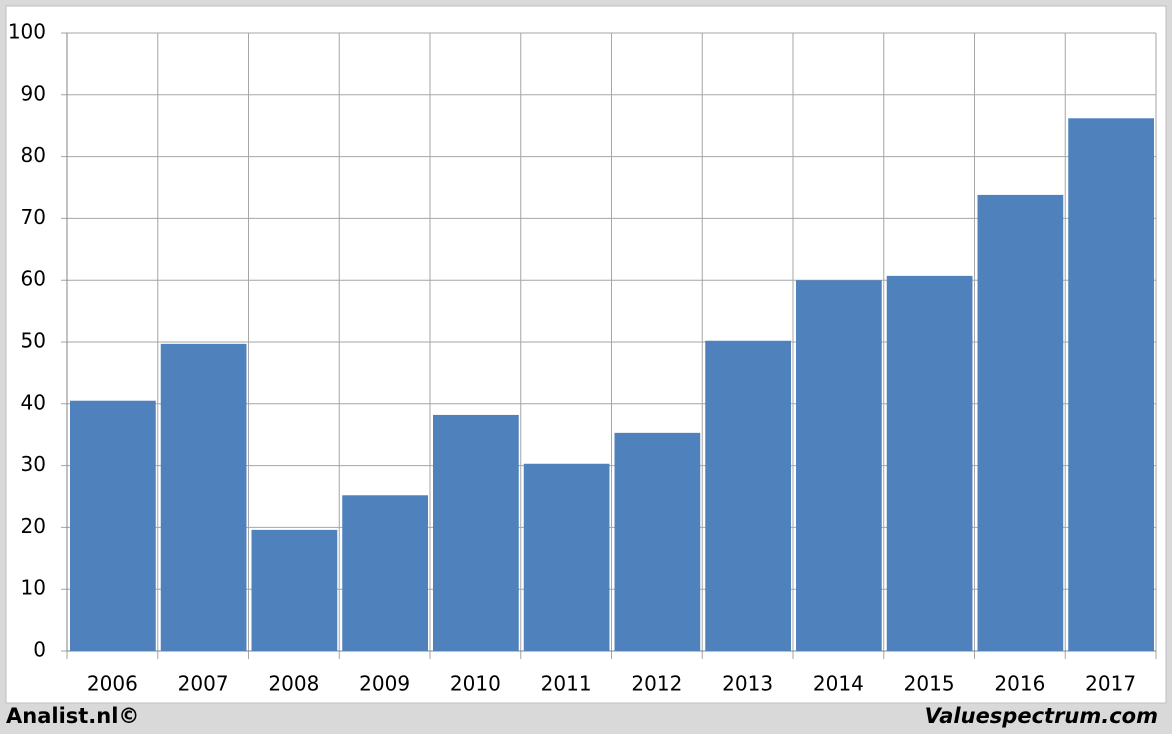  What do you see at coordinates (33, 93) in the screenshot?
I see `y-tick-label: 90` at bounding box center [33, 93].